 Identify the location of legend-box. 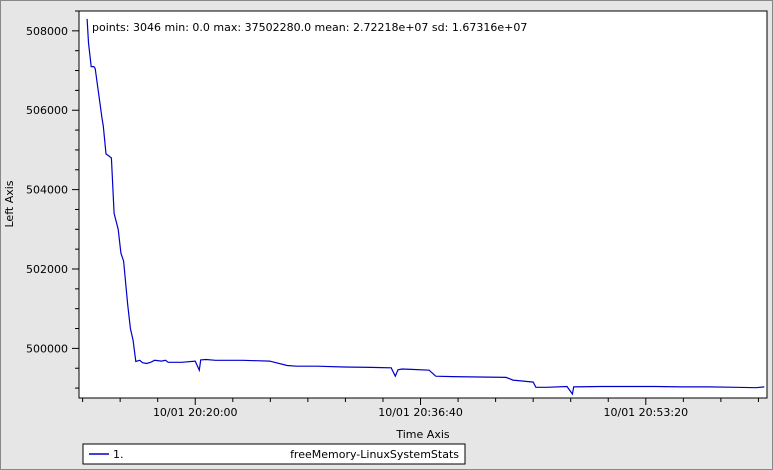
(274, 454).